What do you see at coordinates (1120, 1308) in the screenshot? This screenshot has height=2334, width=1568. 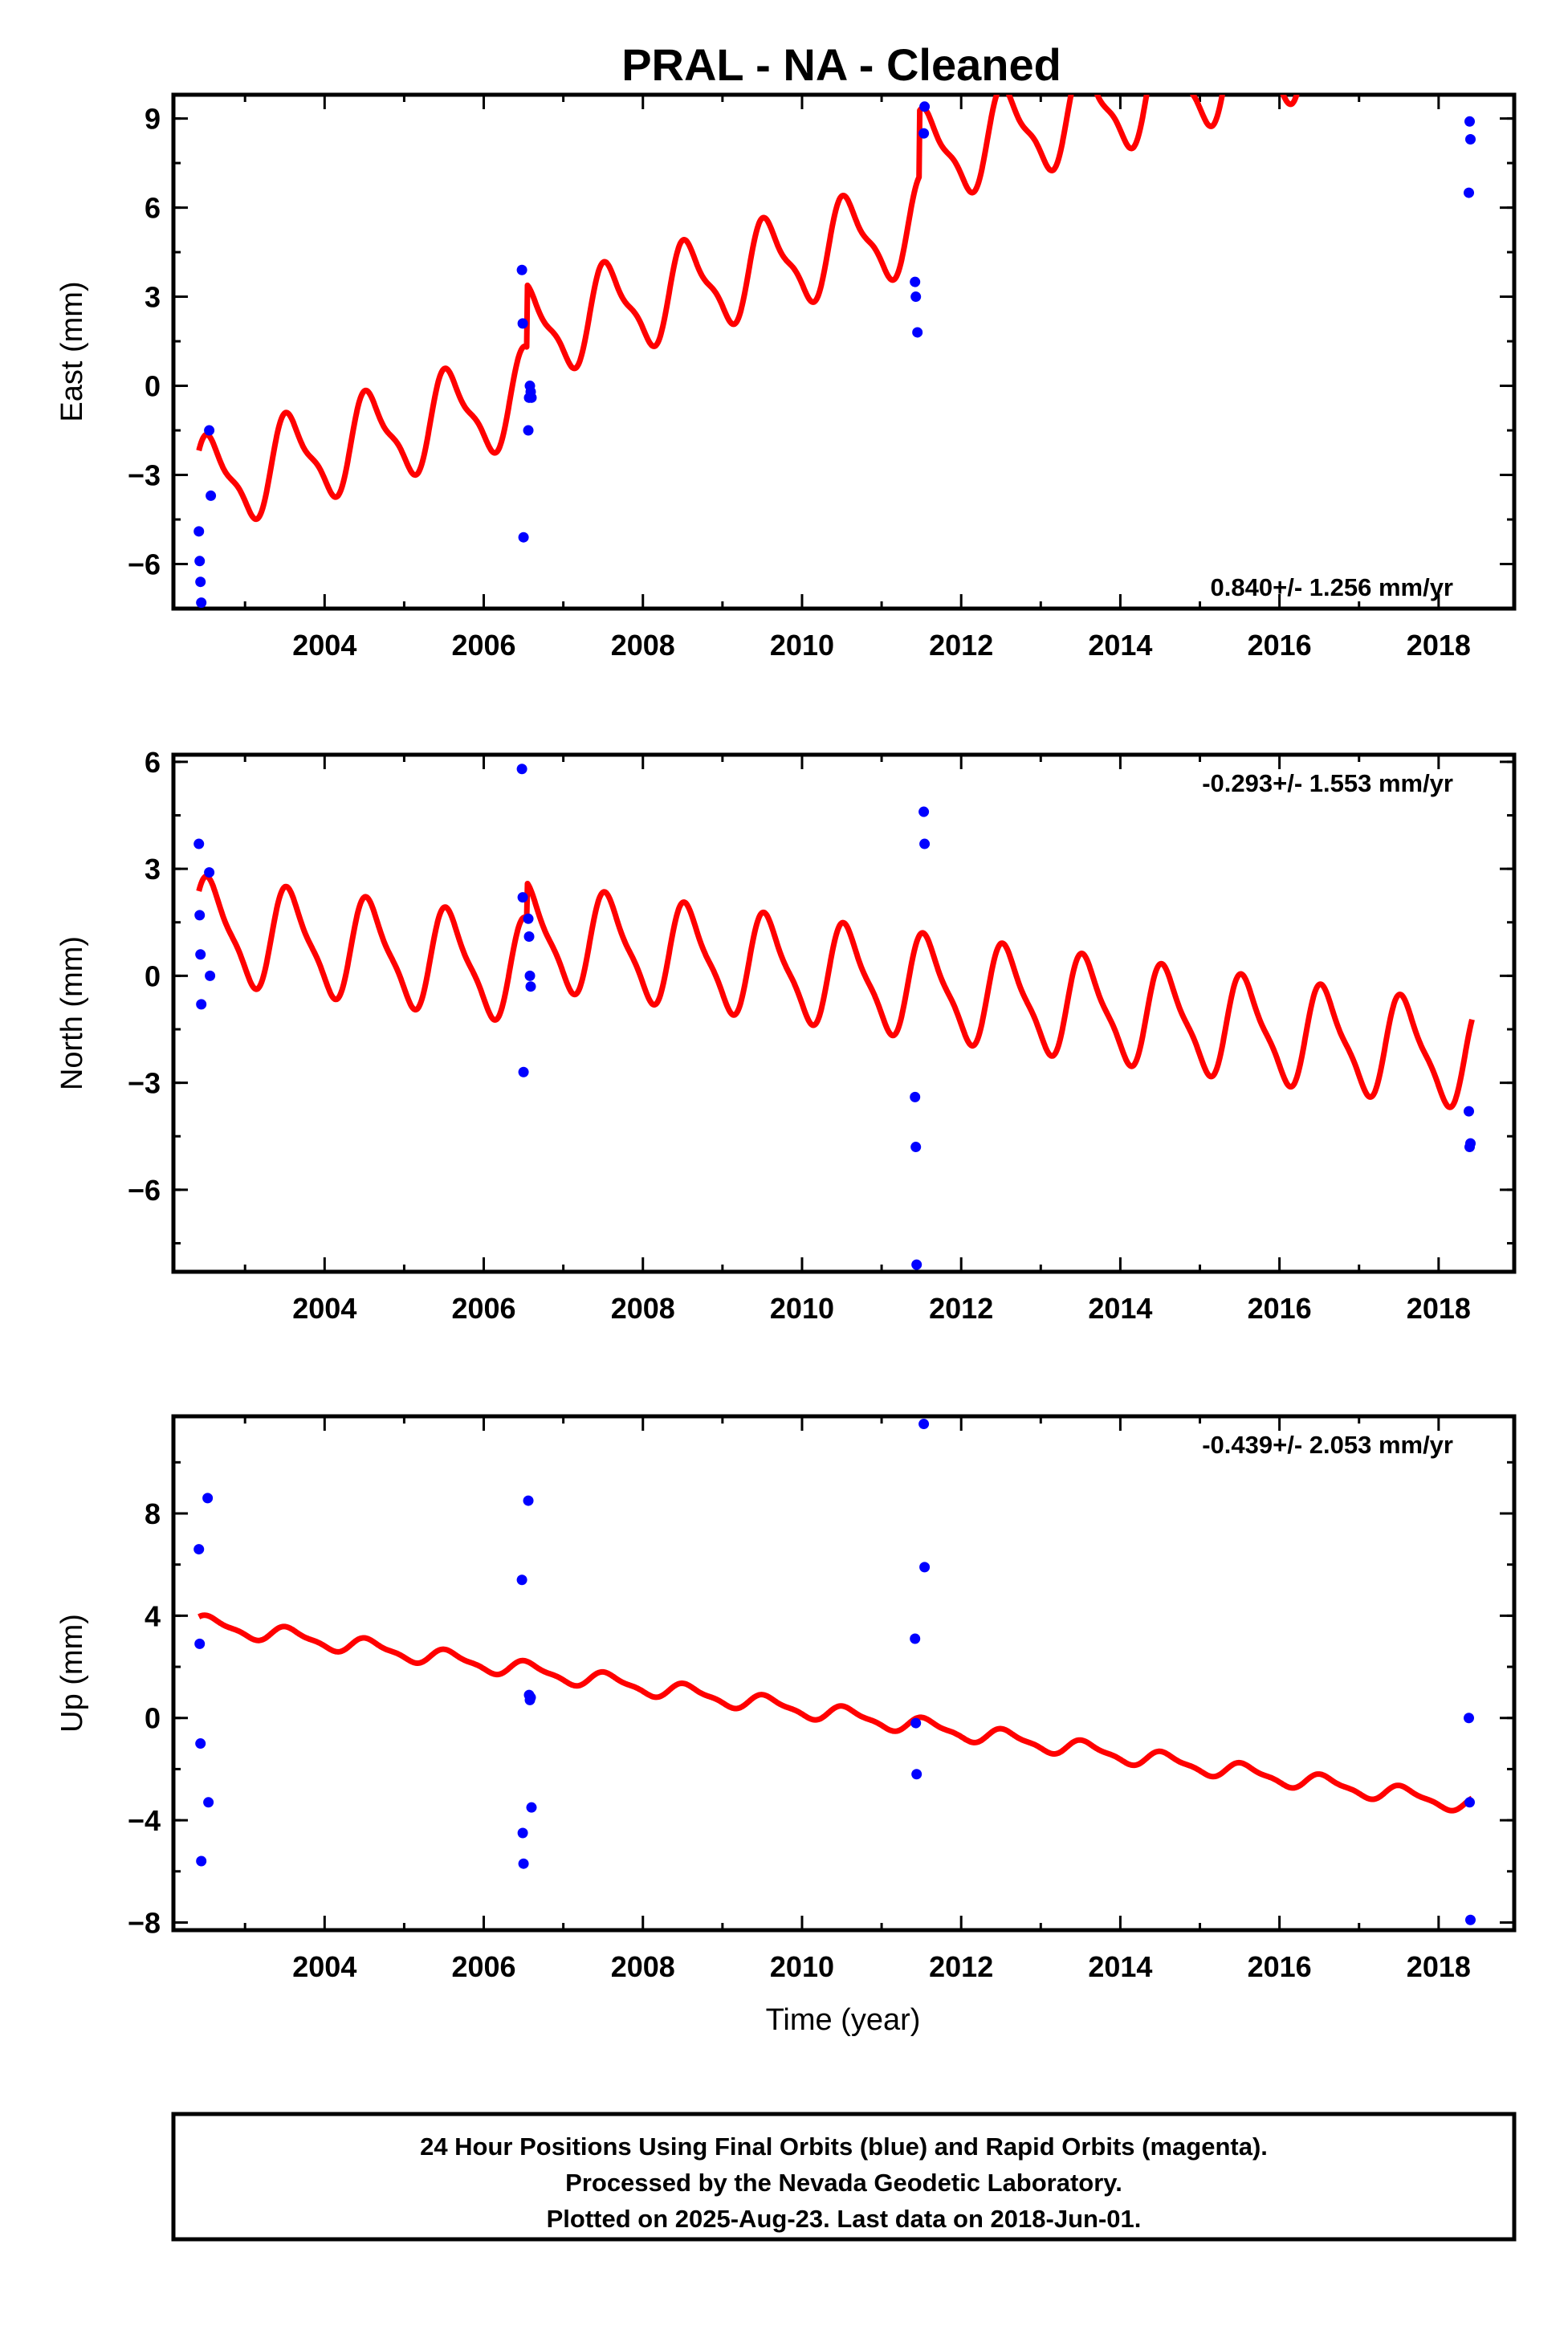 I see `north-x-tick-label: 2014` at bounding box center [1120, 1308].